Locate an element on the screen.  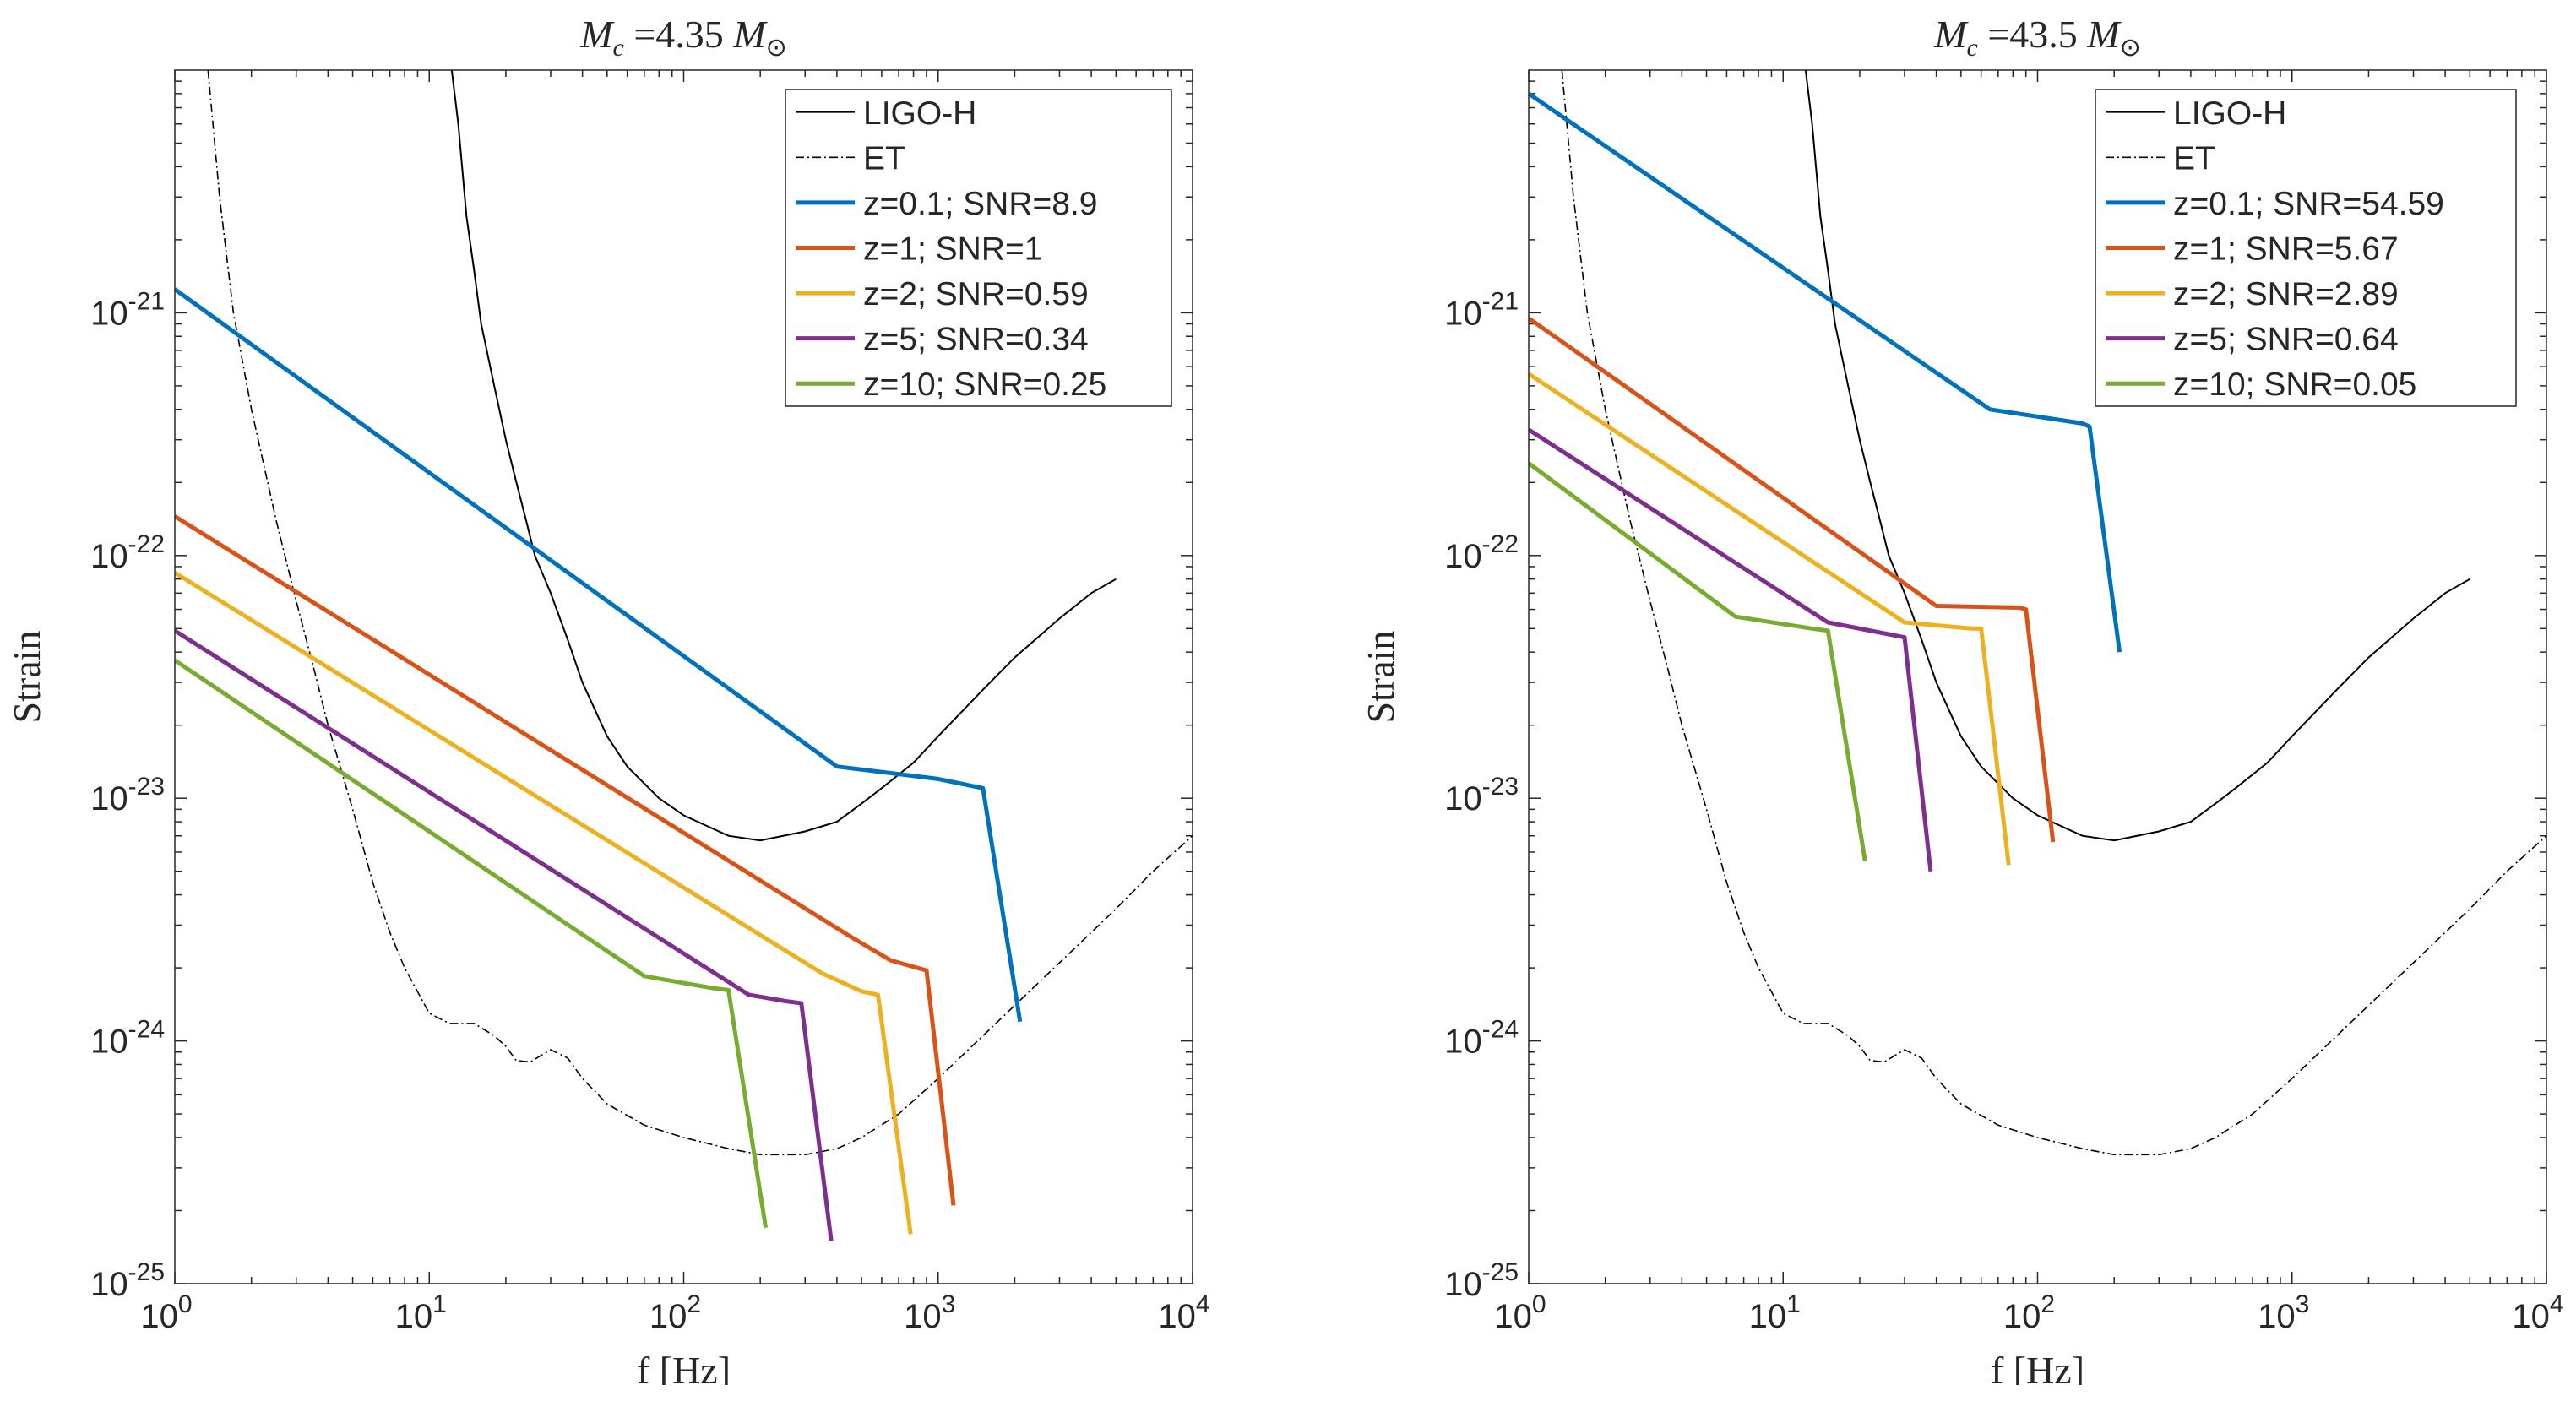
legend-box is located at coordinates (2306, 248).